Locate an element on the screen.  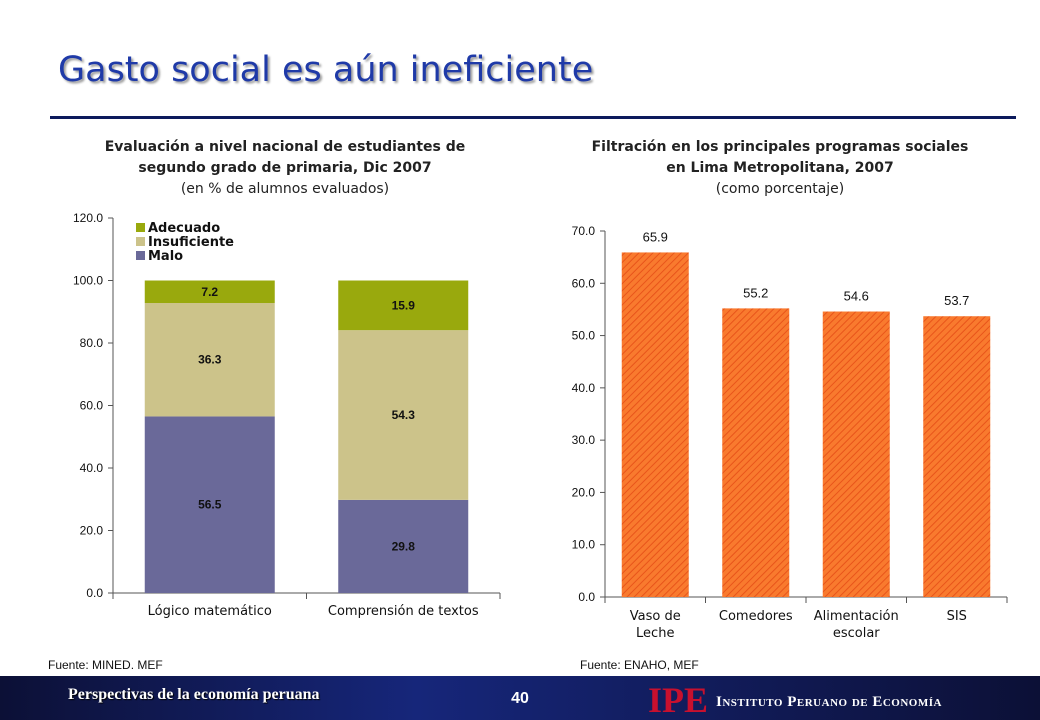
chart2-subtitle: (como porcentaje) is located at coordinates (780, 189).